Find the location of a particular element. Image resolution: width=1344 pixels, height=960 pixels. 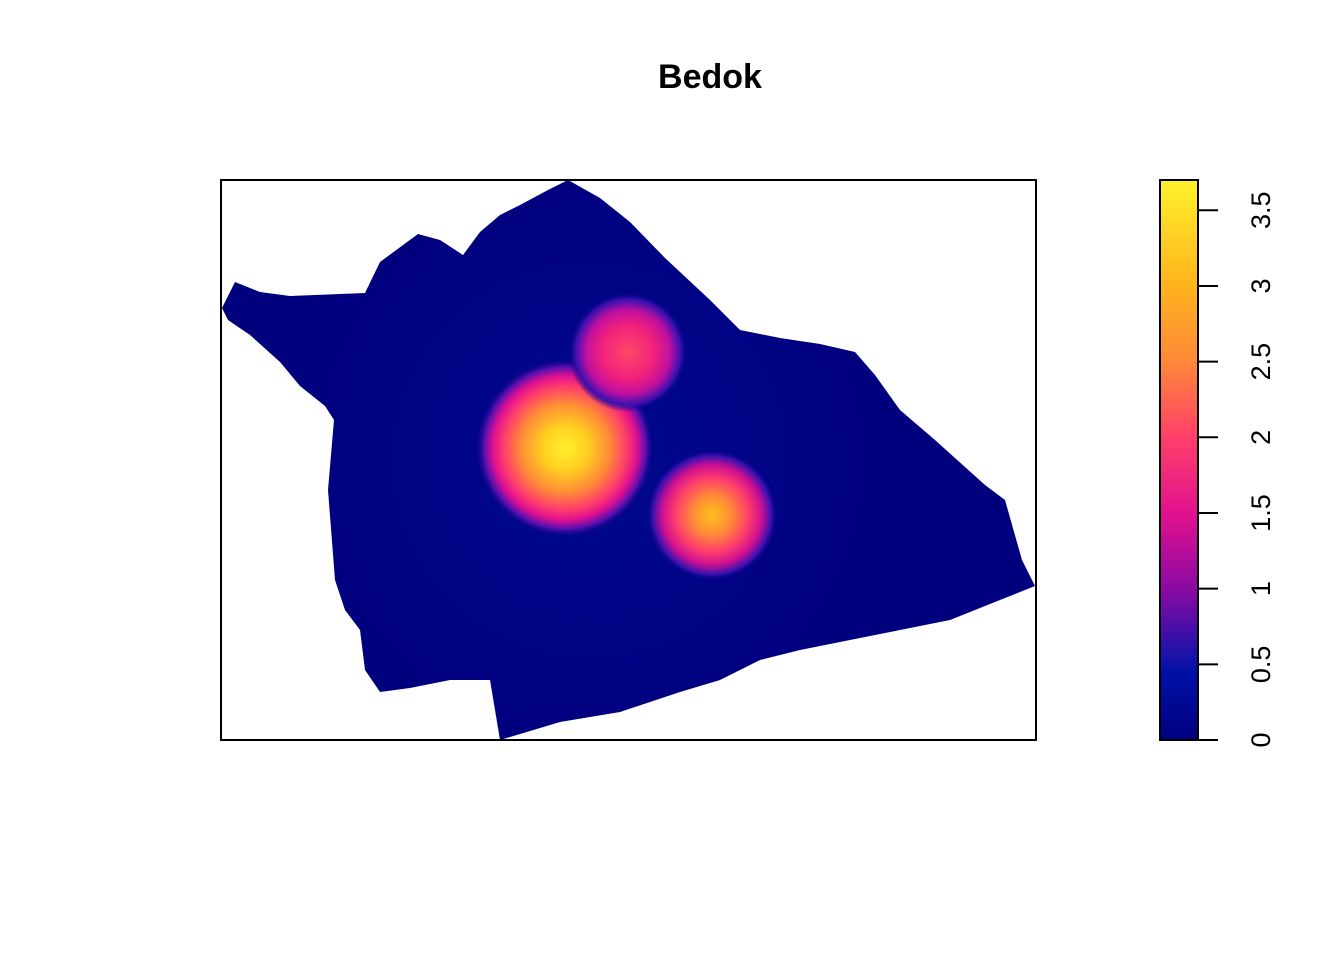

colorbar-tick-label: 1 is located at coordinates (1261, 588).